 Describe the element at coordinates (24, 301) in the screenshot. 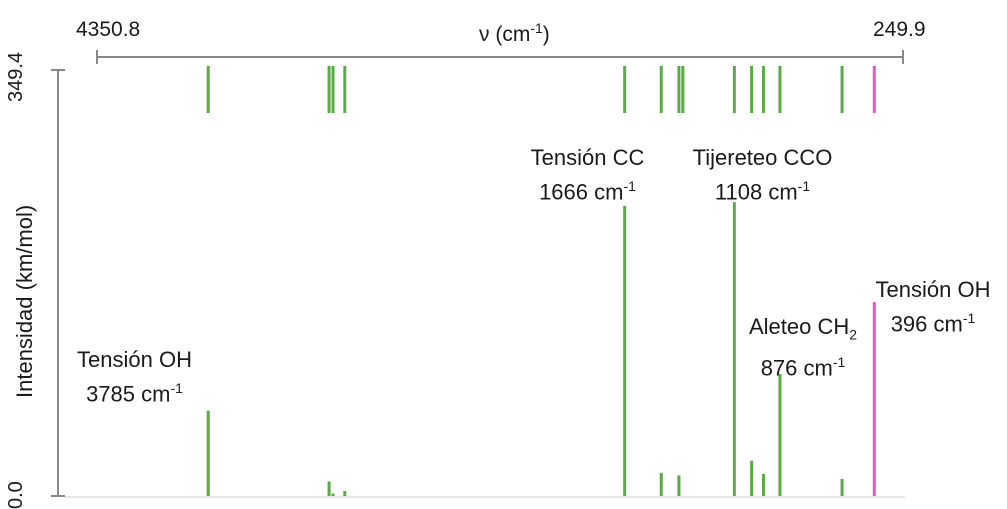

I see `y-axis-label: Intensidad (km/mol)` at that location.